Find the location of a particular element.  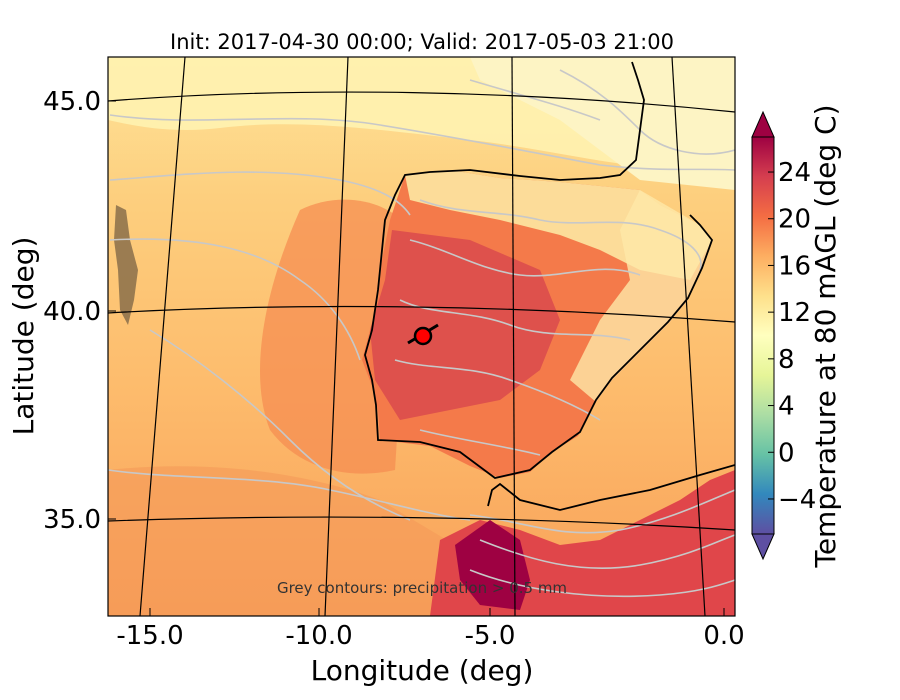

colorbar-tick-label: 4 is located at coordinates (786, 407).